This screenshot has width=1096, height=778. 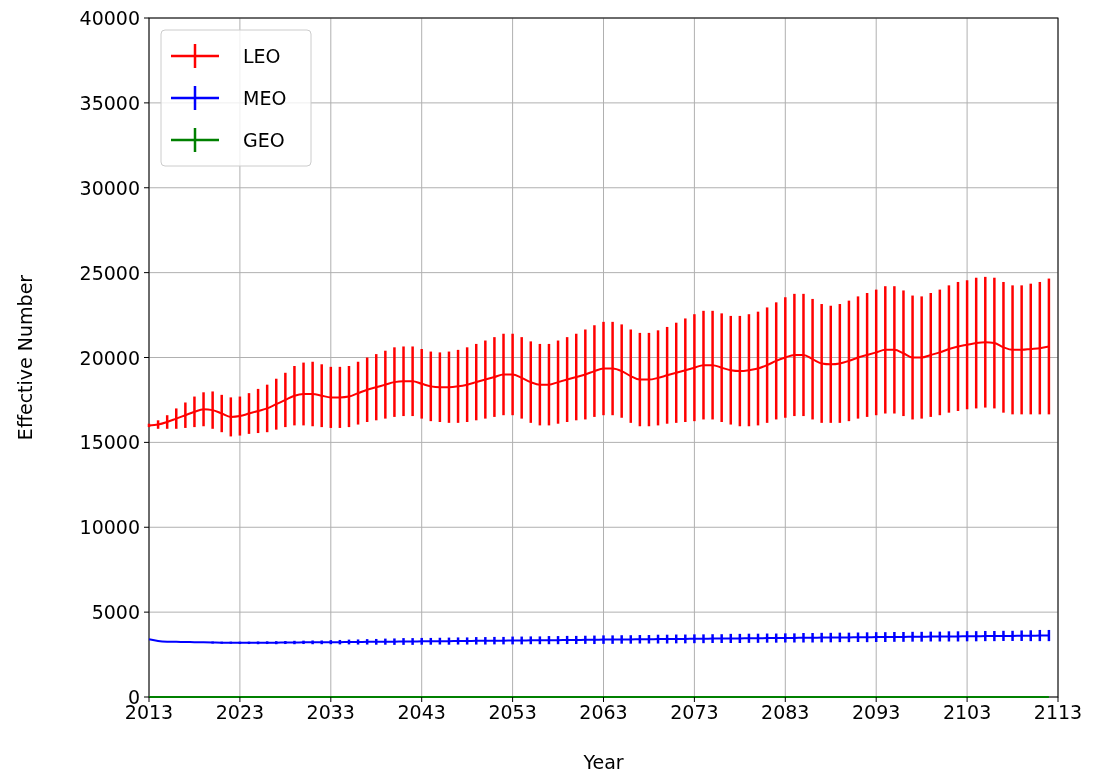 What do you see at coordinates (876, 712) in the screenshot?
I see `x-tick-label: 2093` at bounding box center [876, 712].